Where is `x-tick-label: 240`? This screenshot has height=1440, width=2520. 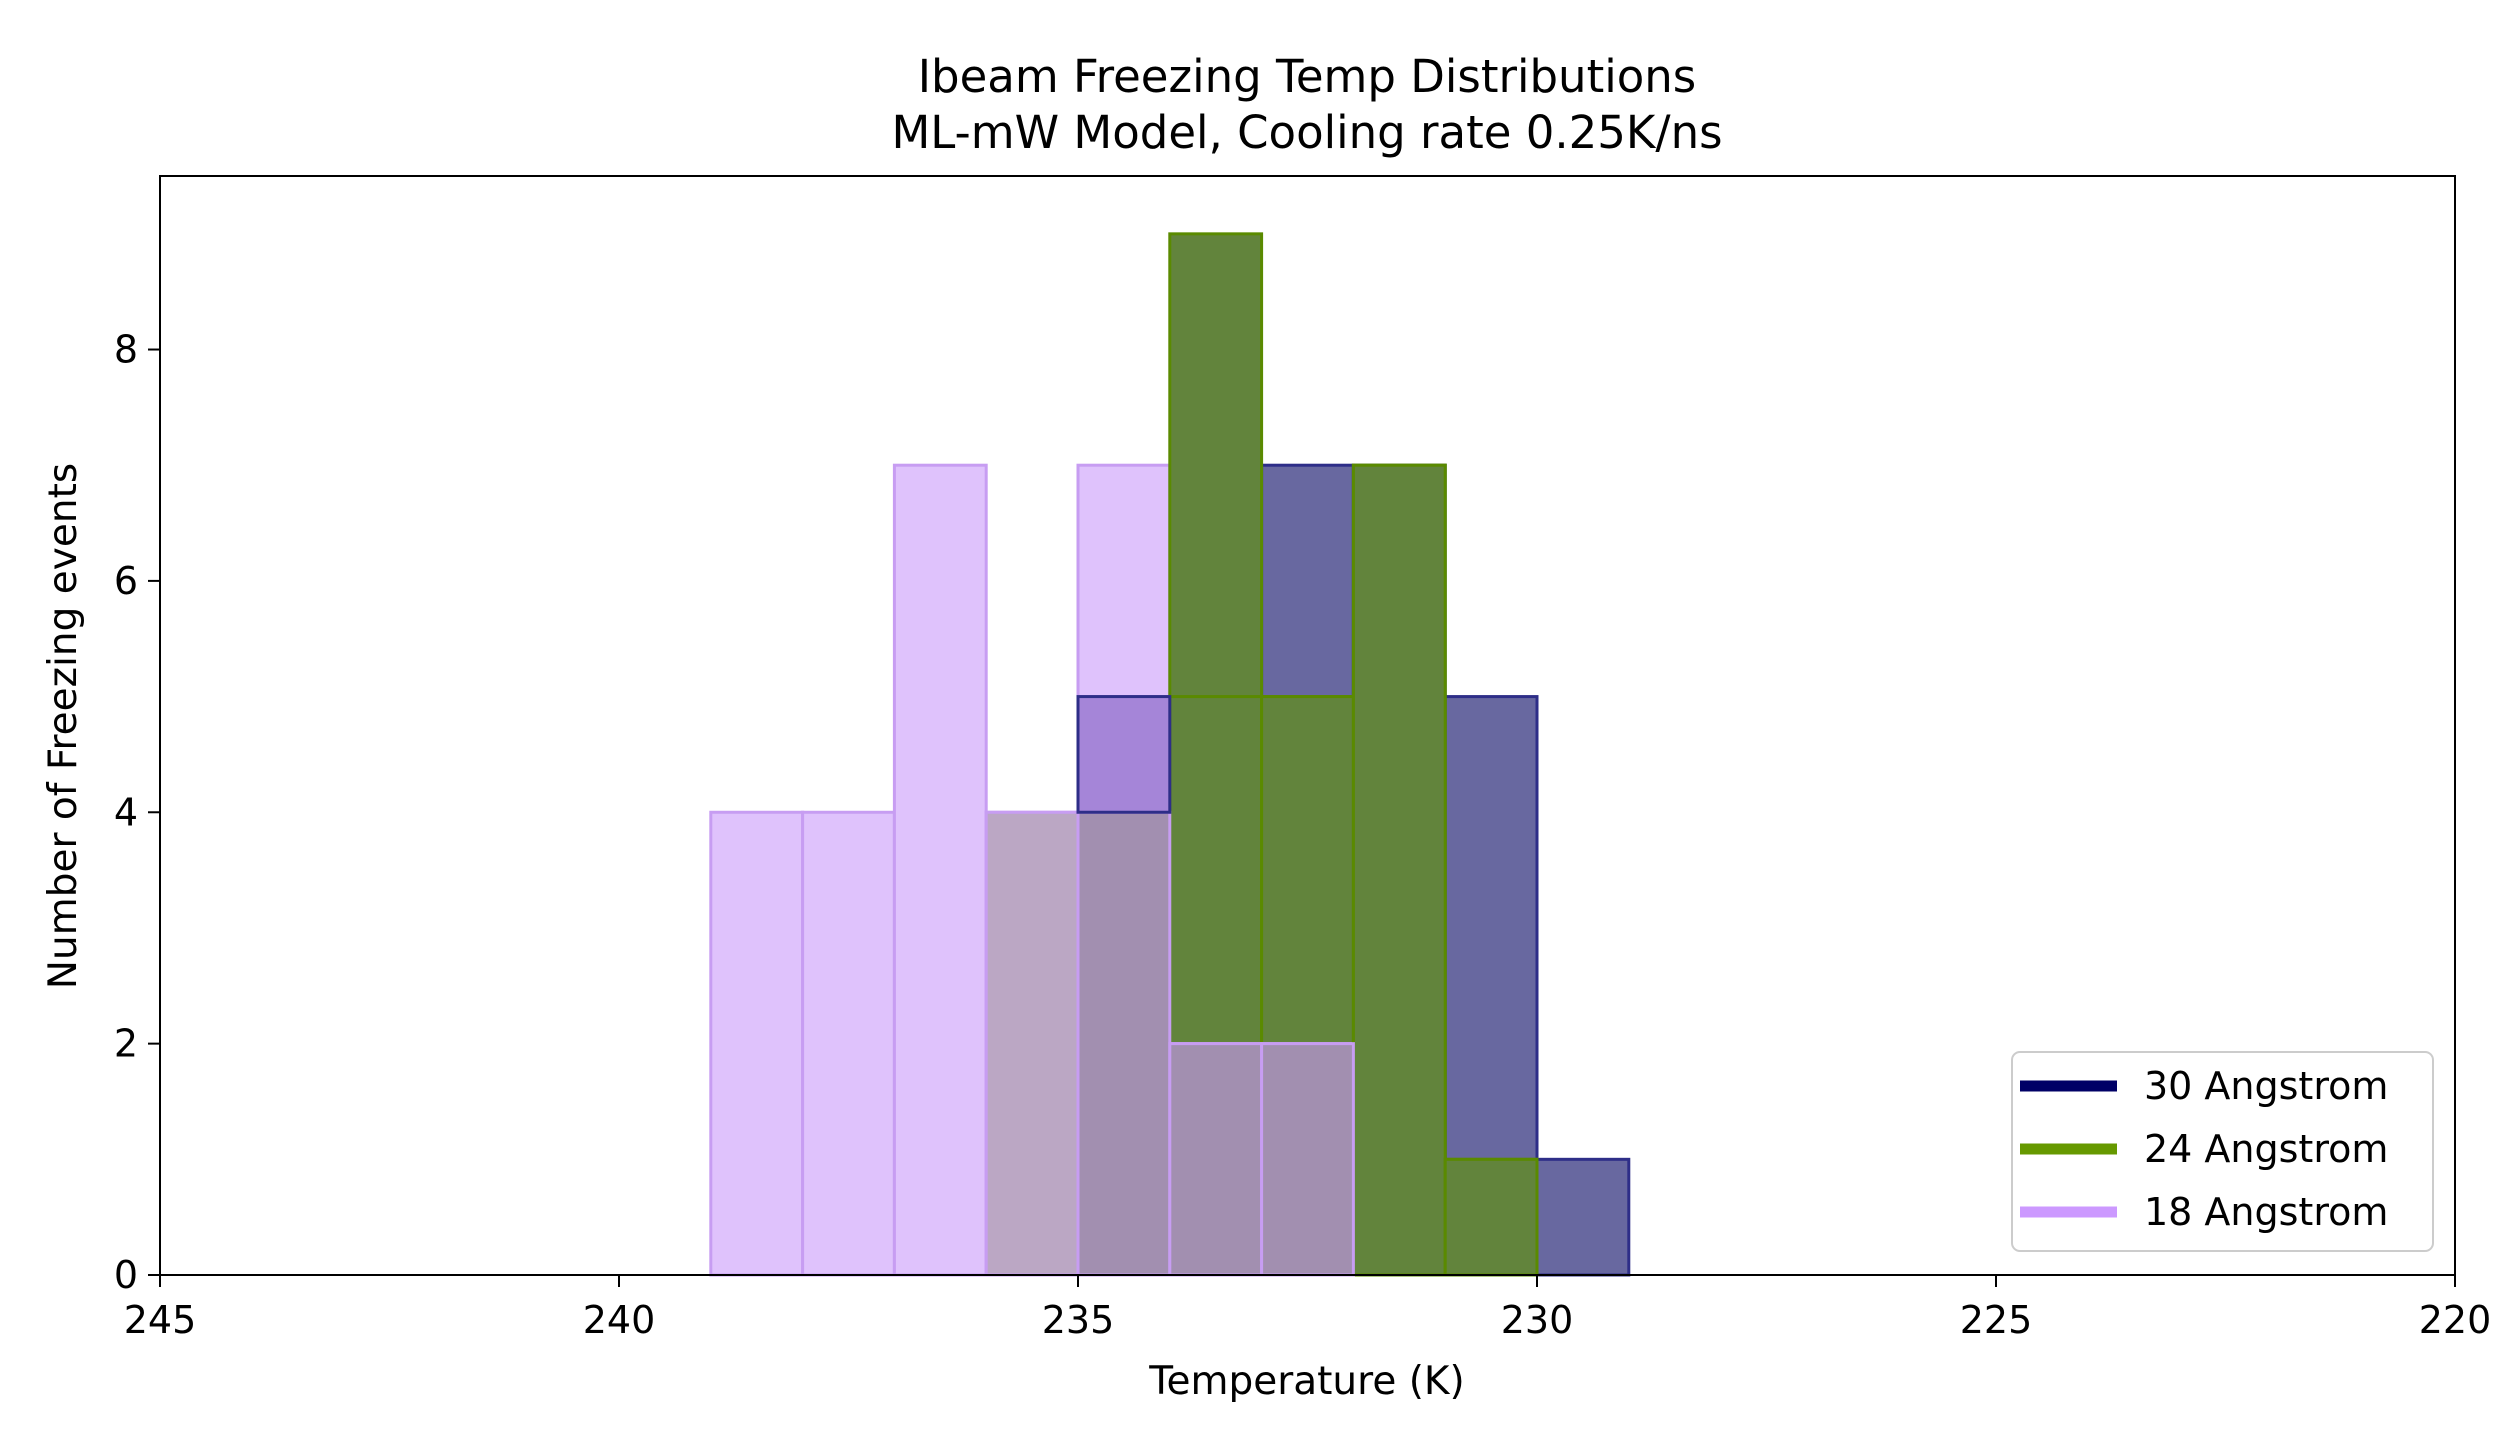 x-tick-label: 240 is located at coordinates (619, 1320).